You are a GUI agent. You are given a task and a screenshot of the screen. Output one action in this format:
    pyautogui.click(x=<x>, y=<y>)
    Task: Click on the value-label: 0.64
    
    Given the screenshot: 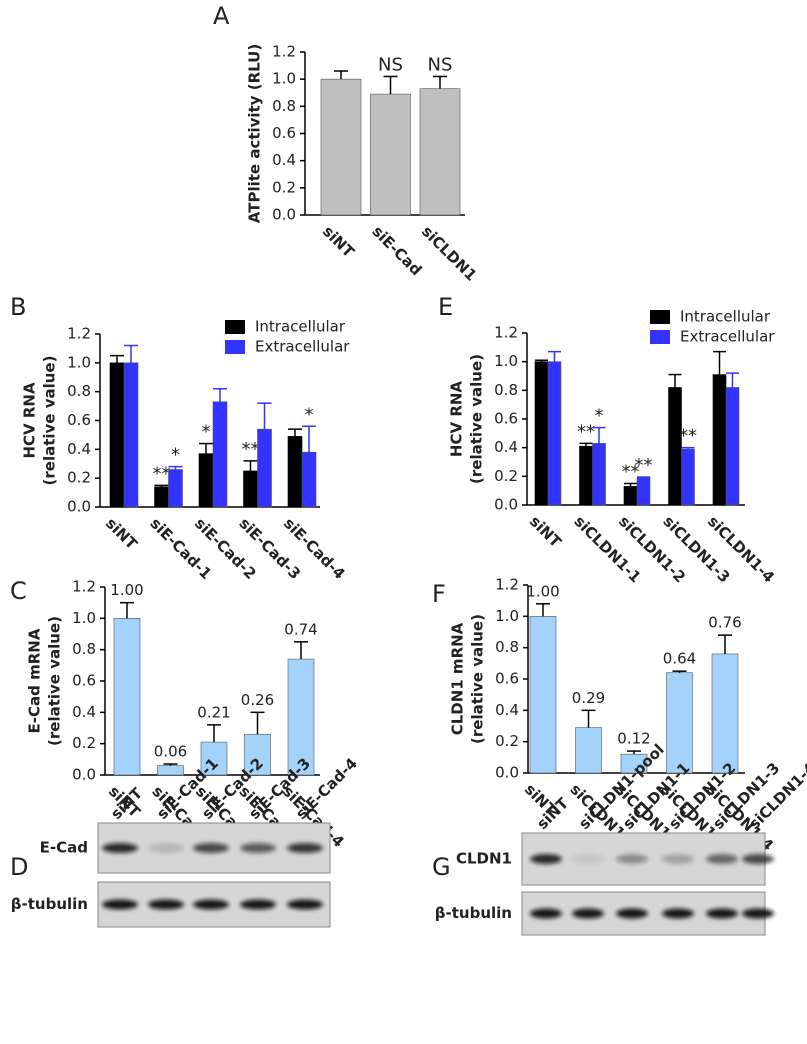 What is the action you would take?
    pyautogui.click(x=679, y=659)
    